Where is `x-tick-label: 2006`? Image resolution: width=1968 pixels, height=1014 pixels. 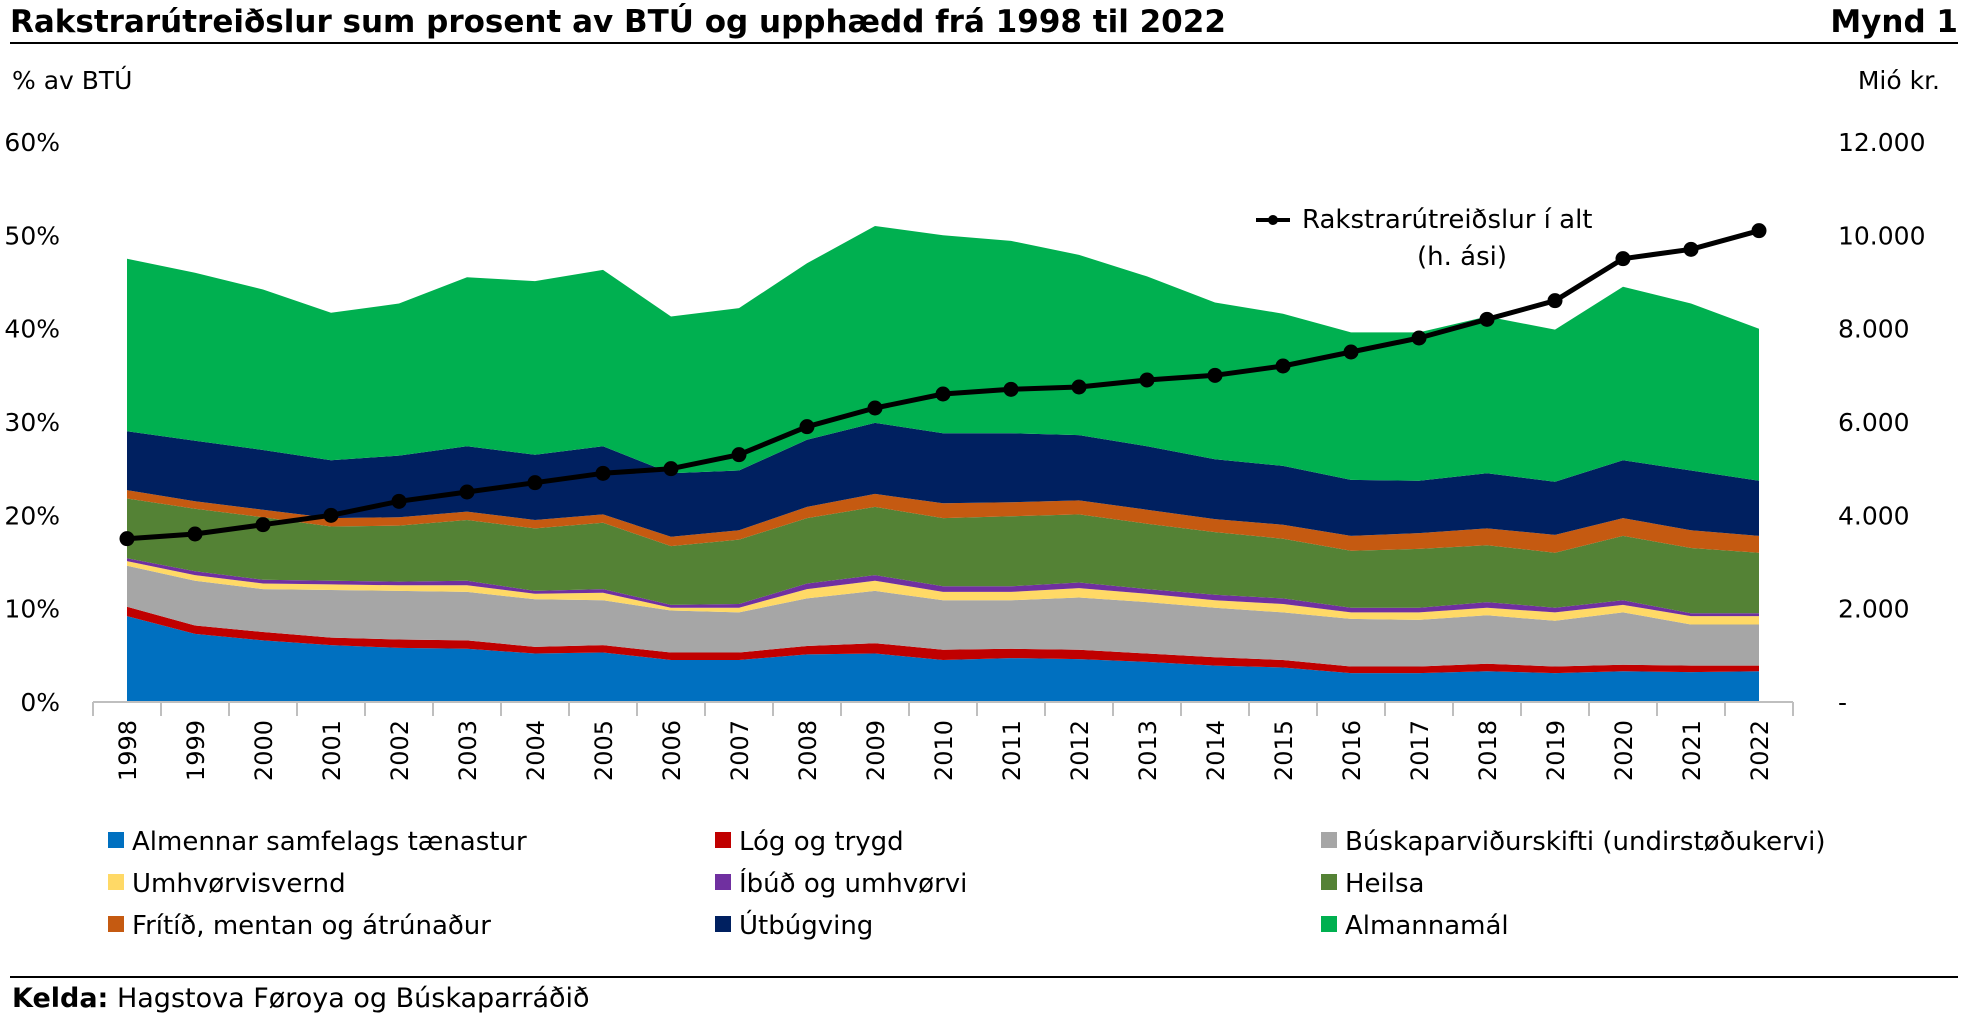
x-tick-label: 2006 is located at coordinates (672, 750).